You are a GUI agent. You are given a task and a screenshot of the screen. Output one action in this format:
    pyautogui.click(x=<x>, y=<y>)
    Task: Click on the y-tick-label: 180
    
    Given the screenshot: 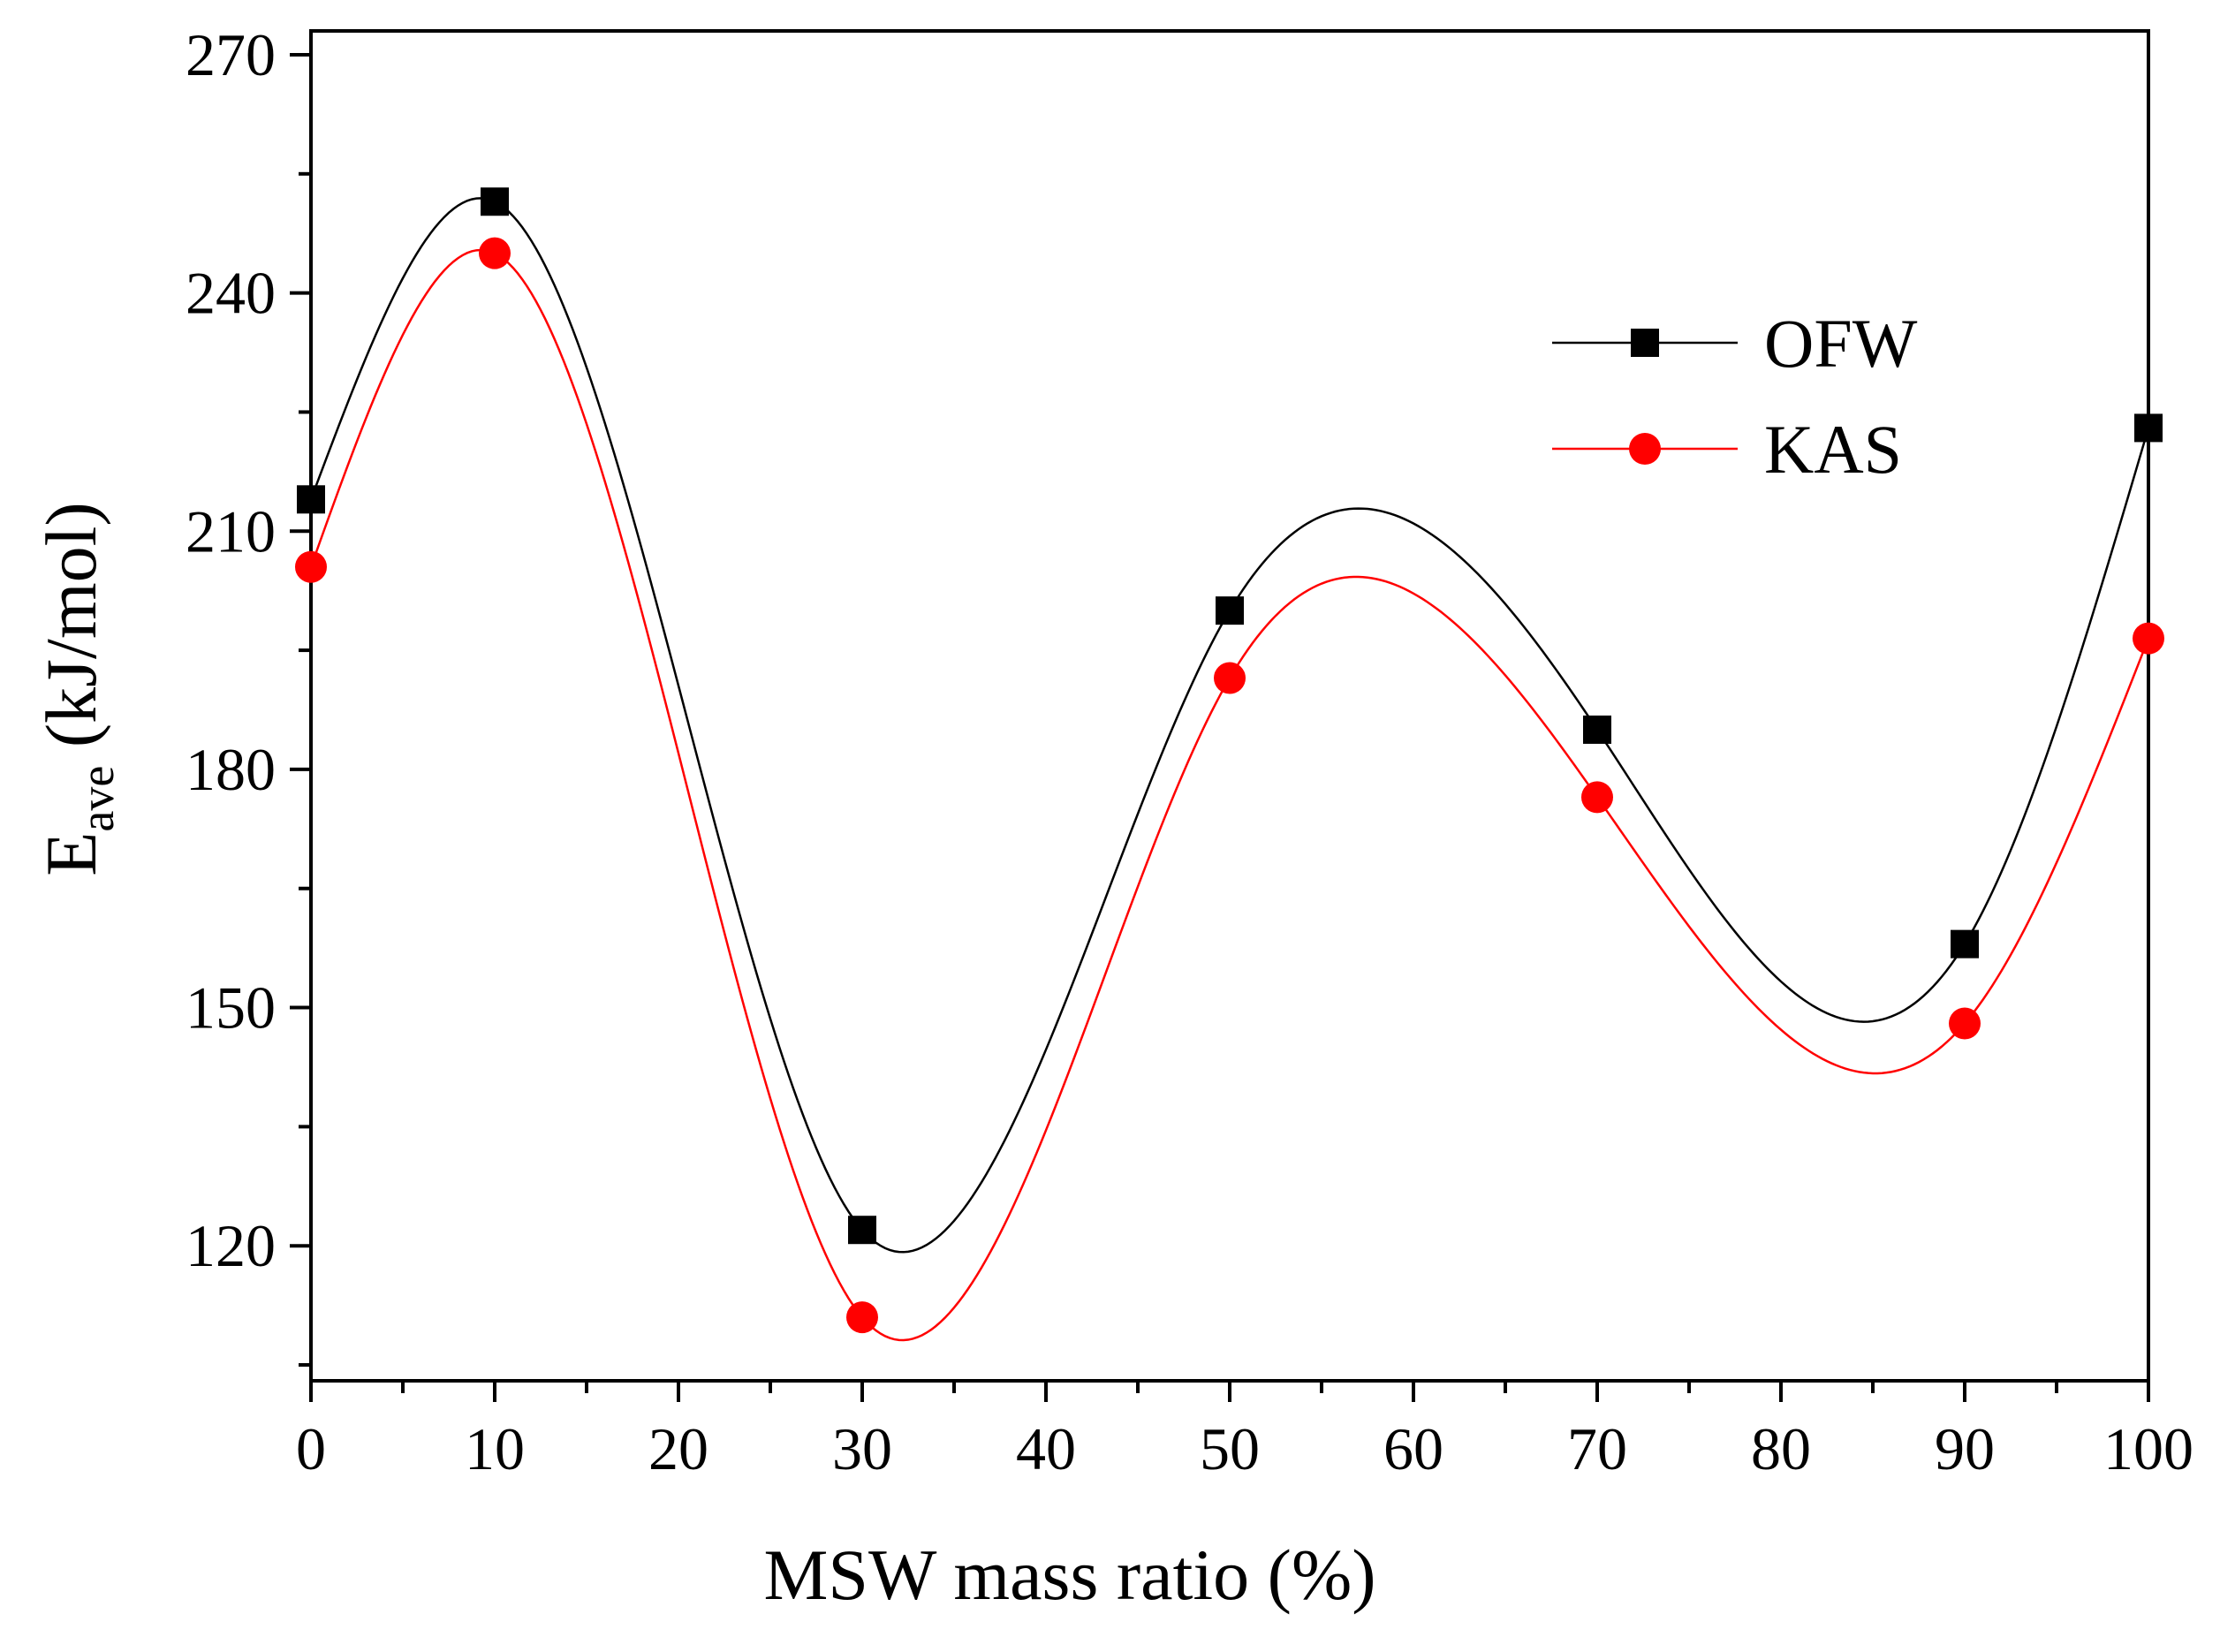 What is the action you would take?
    pyautogui.click(x=231, y=769)
    